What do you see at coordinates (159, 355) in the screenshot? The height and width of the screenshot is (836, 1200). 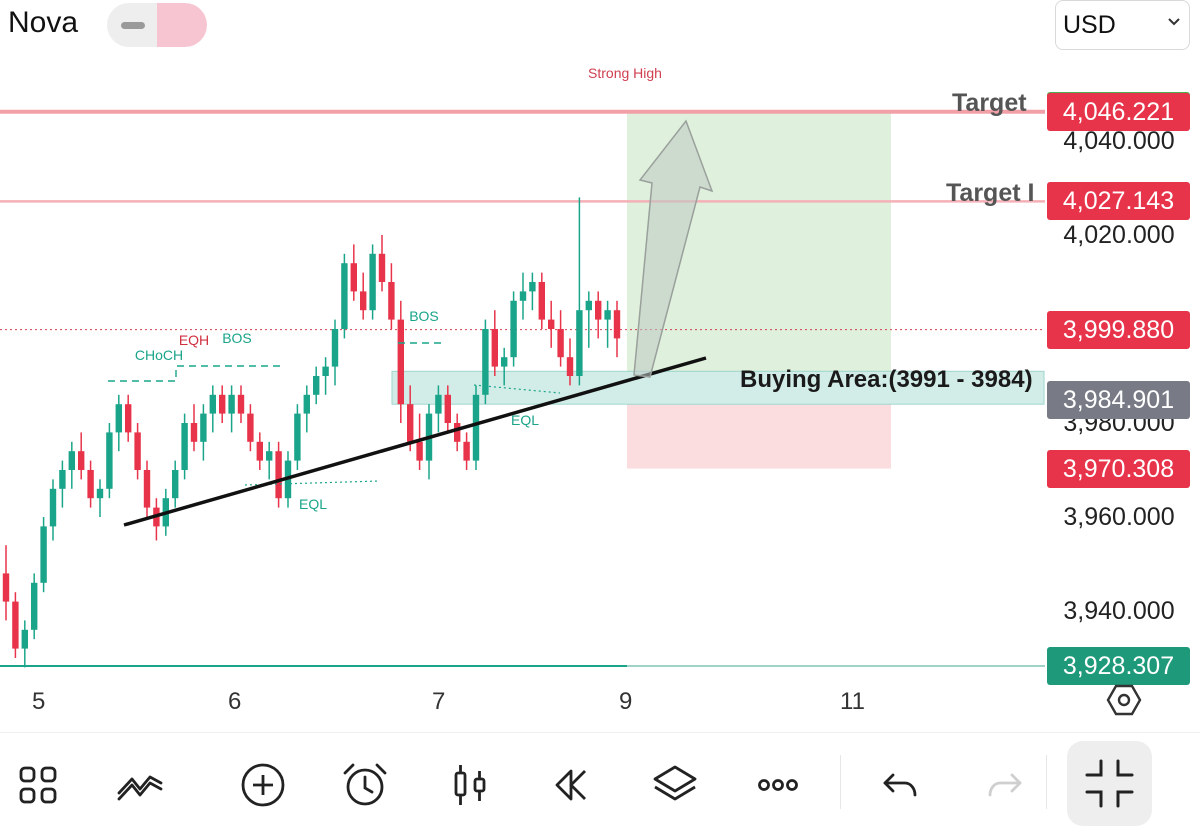 I see `choch-label: CHoCH` at bounding box center [159, 355].